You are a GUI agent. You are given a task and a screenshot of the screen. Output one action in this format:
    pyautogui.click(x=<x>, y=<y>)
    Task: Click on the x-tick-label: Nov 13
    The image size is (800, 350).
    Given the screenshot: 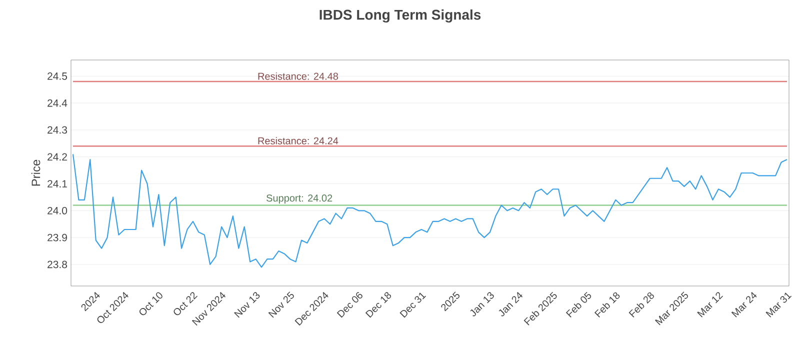 What is the action you would take?
    pyautogui.click(x=247, y=305)
    